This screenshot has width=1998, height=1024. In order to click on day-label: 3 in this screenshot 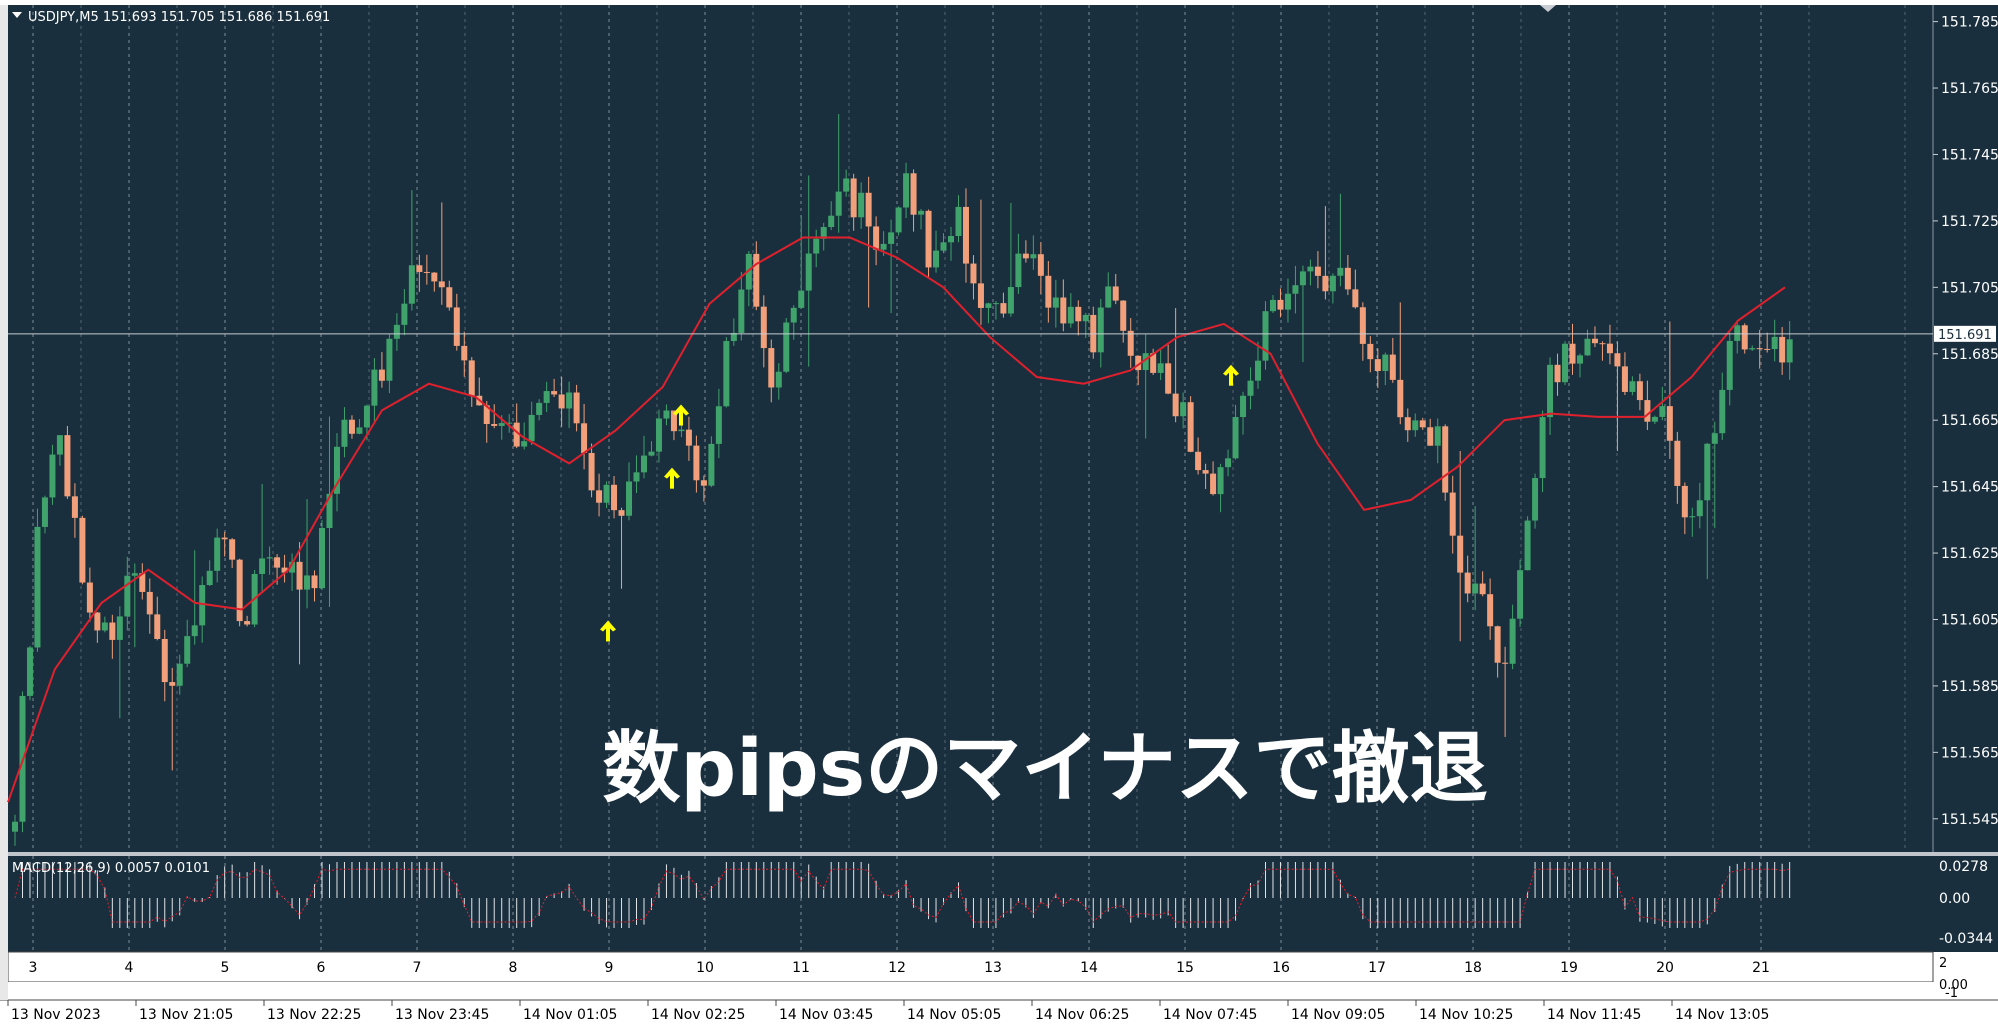, I will do `click(33, 968)`.